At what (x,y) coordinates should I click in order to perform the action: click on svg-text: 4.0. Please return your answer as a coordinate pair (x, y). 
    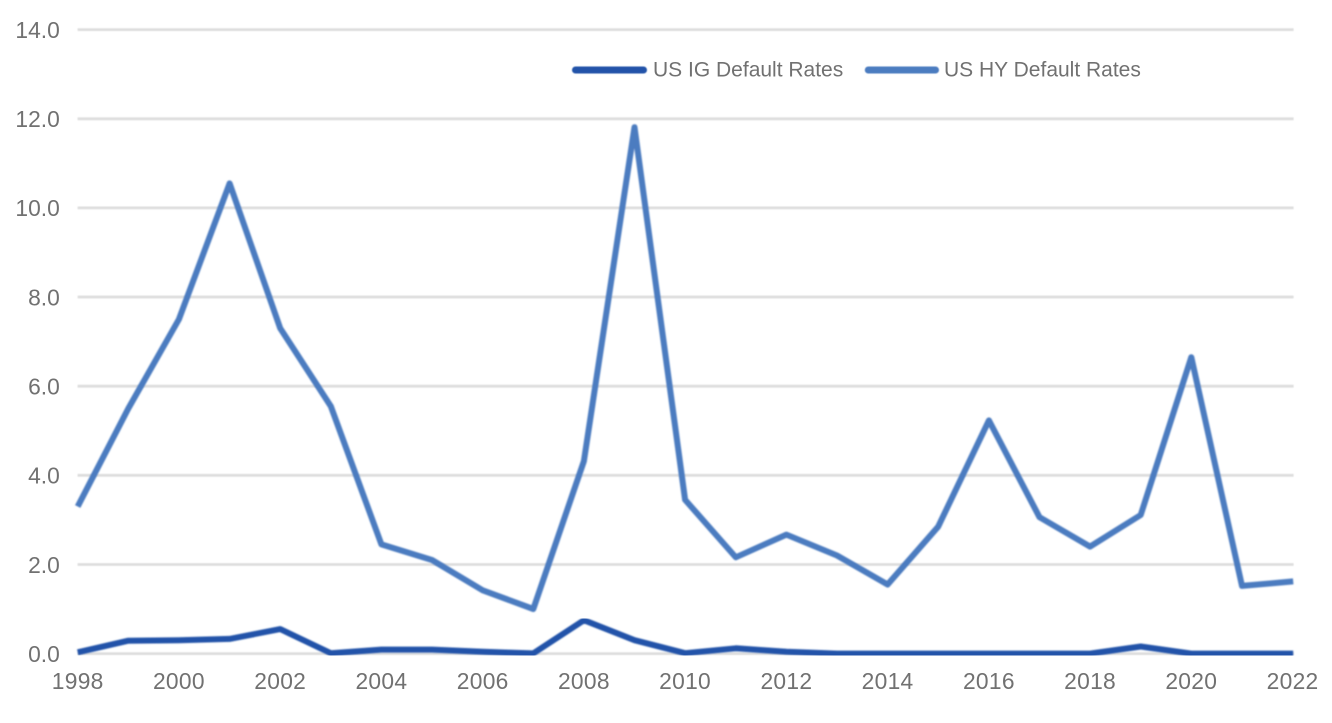
    Looking at the image, I should click on (44, 476).